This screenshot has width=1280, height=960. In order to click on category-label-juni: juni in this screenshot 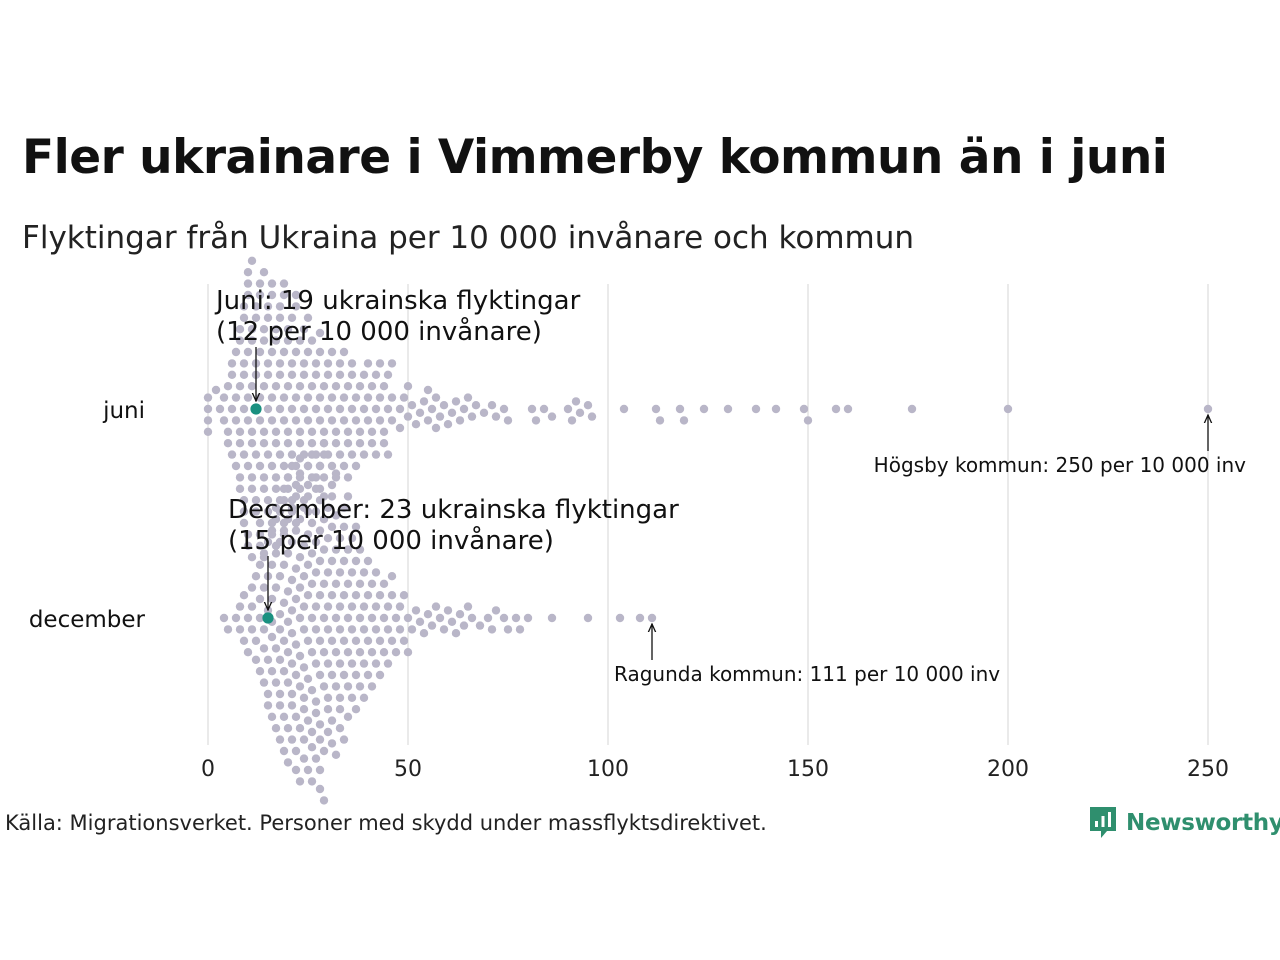, I will do `click(123, 411)`.